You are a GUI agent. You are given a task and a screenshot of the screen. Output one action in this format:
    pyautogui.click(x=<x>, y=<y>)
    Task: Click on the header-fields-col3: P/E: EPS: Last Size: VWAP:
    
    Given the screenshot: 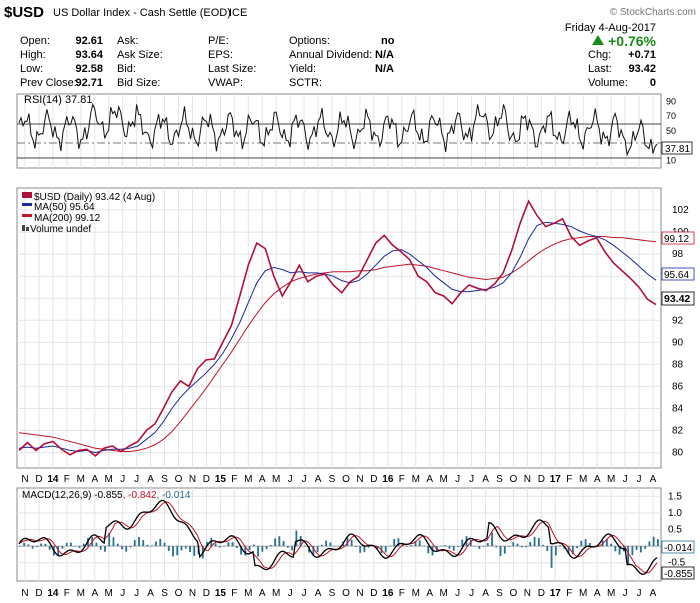 What is the action you would take?
    pyautogui.click(x=232, y=62)
    